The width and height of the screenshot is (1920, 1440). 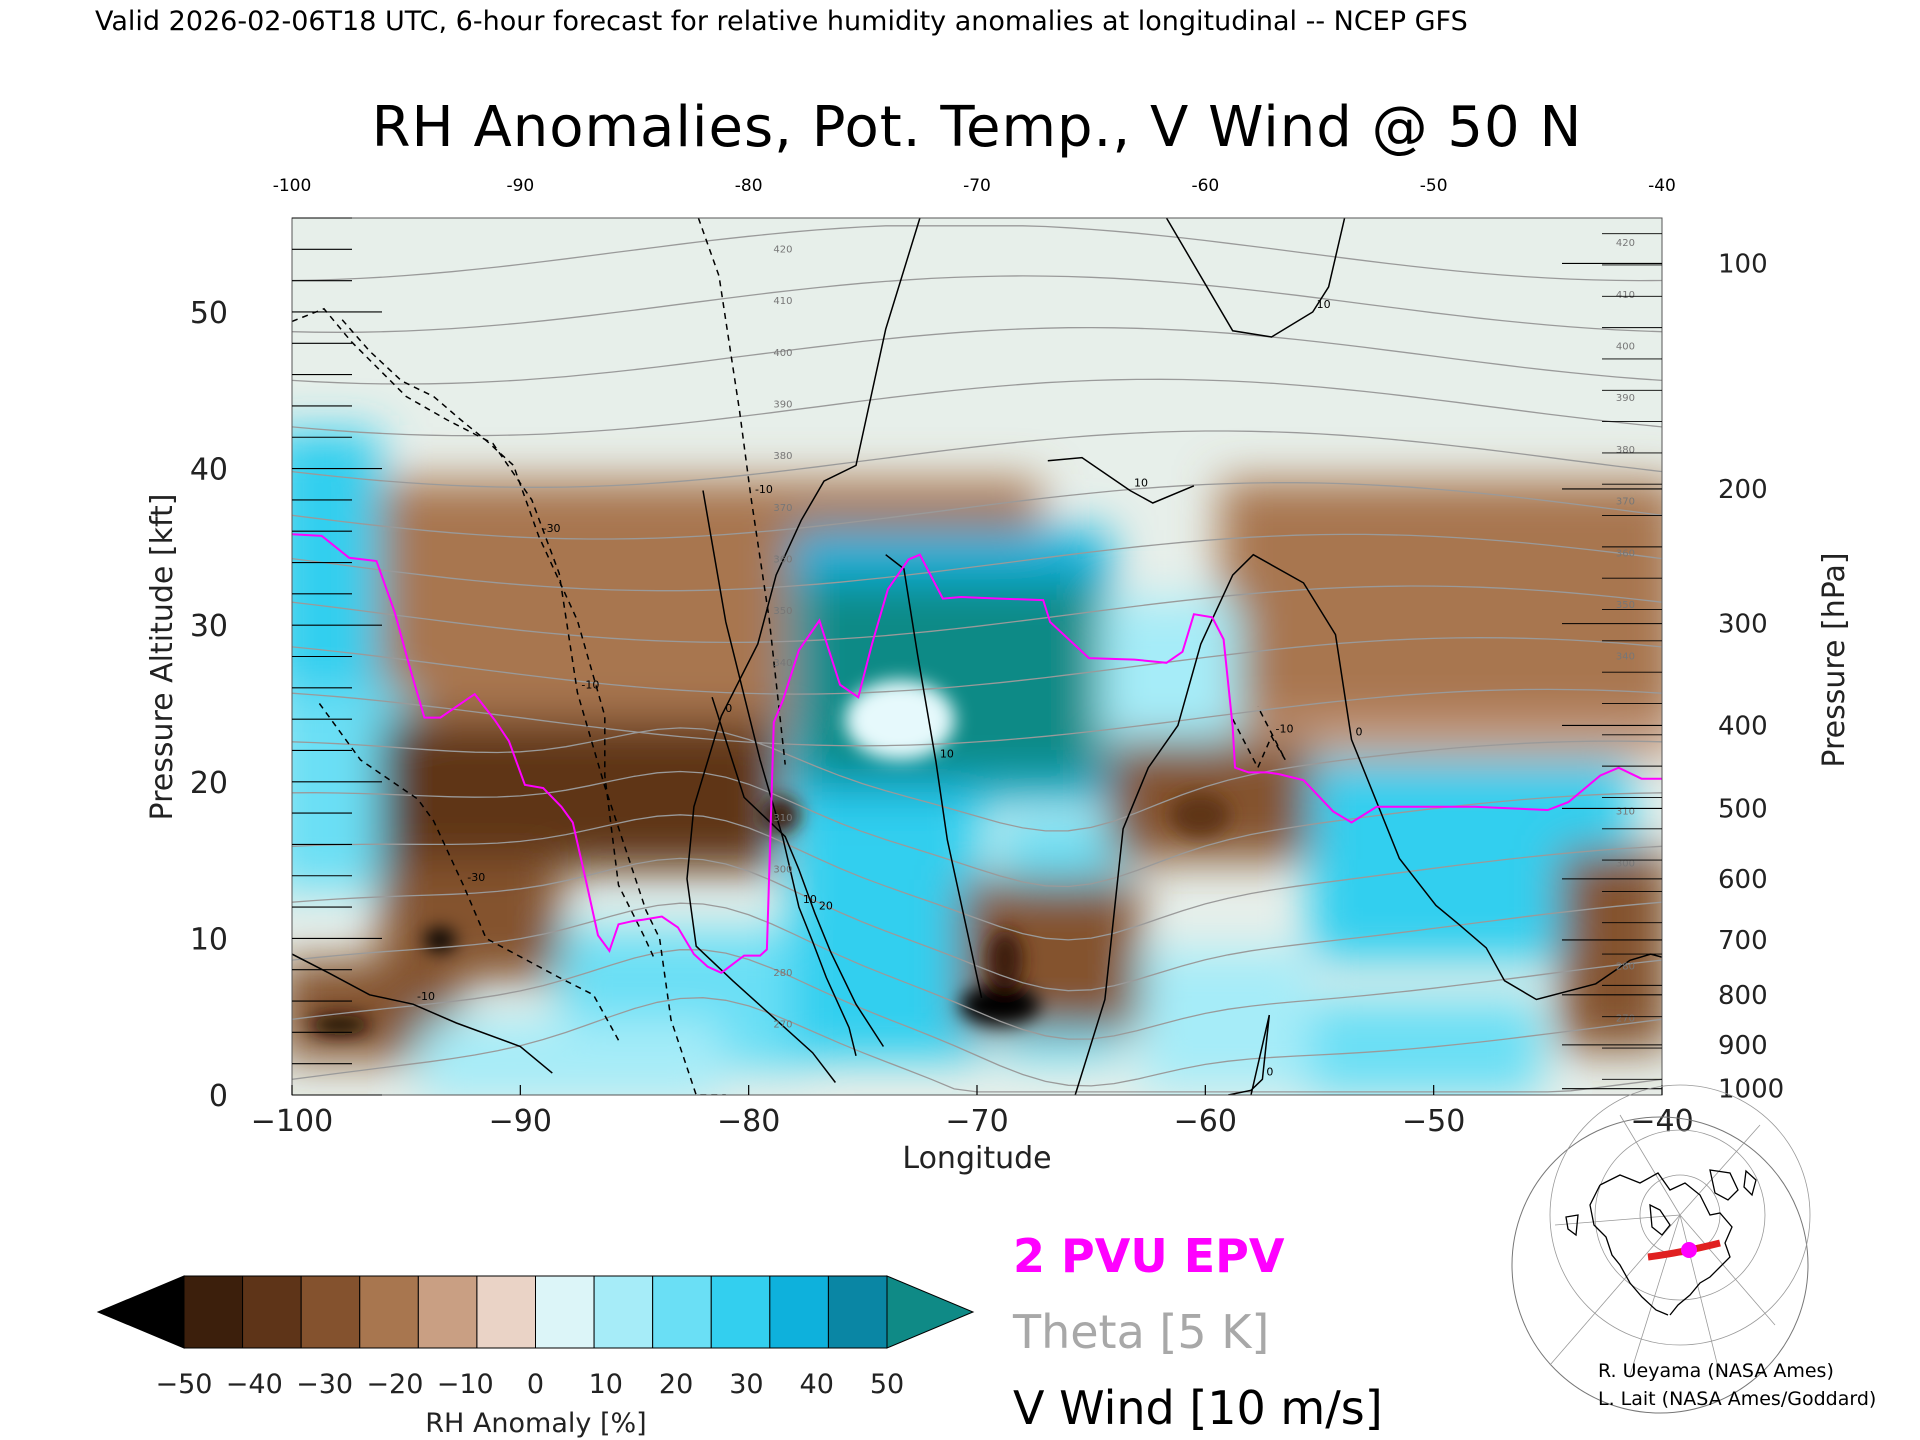 I want to click on v-wind-label-2: -30, so click(x=476, y=877).